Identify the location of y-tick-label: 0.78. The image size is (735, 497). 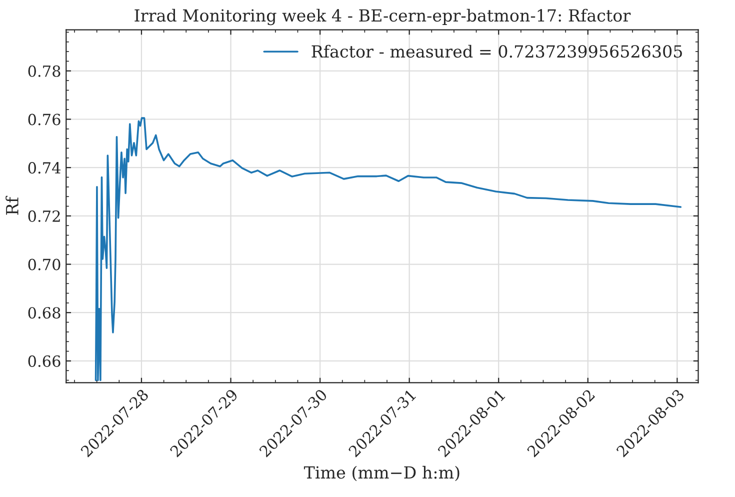
(44, 71).